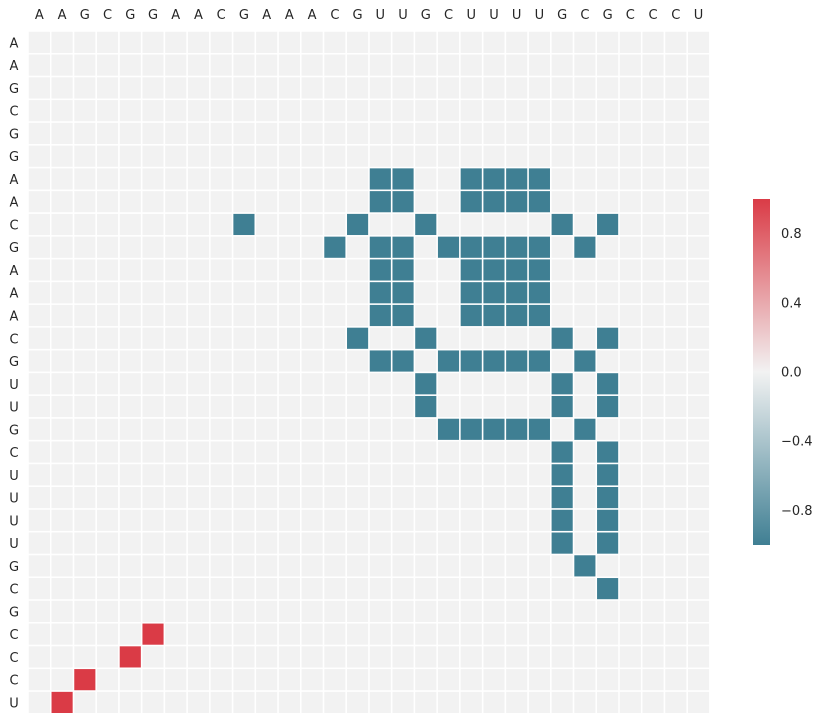 This screenshot has height=724, width=818. I want to click on y-tick-label: G, so click(14, 362).